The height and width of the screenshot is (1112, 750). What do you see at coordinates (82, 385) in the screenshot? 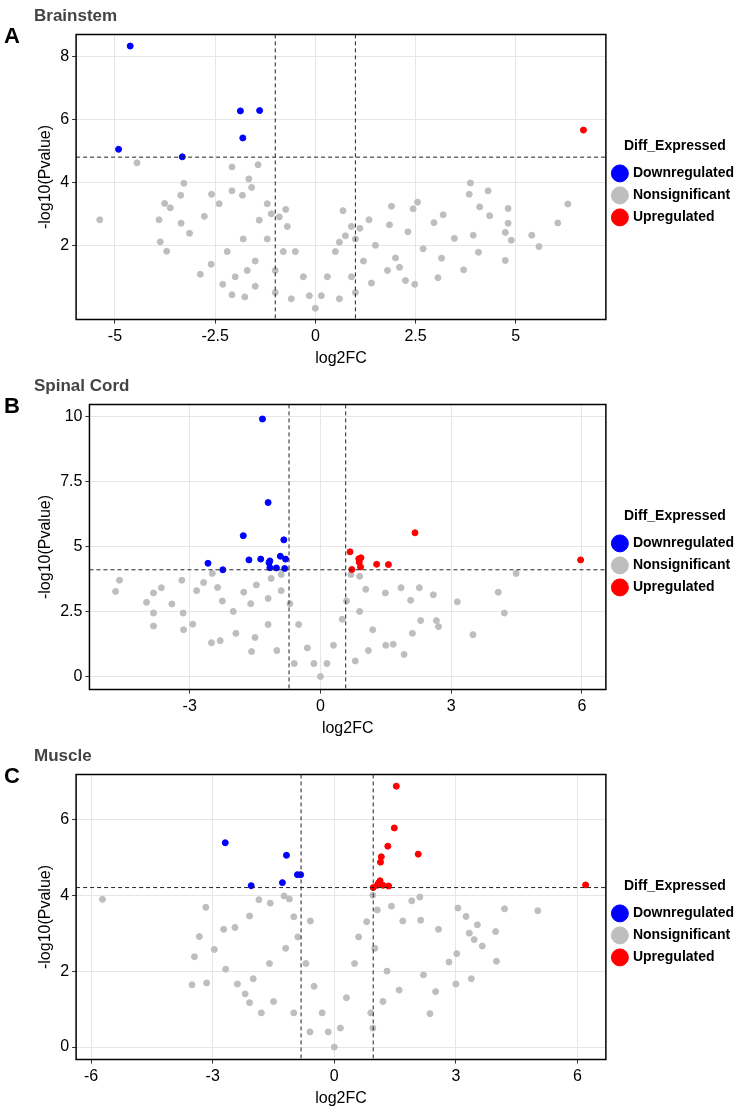
I see `chart-title: Spinal Cord` at bounding box center [82, 385].